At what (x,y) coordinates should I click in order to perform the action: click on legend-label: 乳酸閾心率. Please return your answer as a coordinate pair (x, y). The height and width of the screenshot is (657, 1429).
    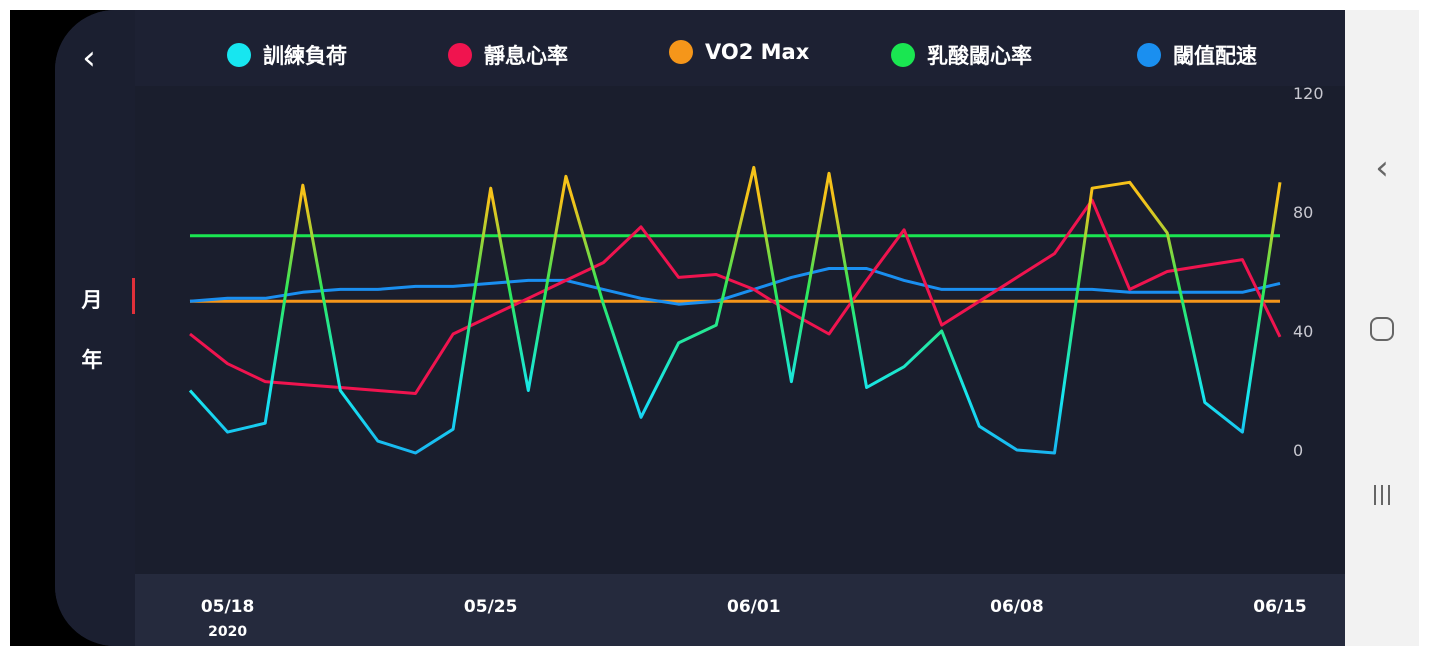
    Looking at the image, I should click on (979, 56).